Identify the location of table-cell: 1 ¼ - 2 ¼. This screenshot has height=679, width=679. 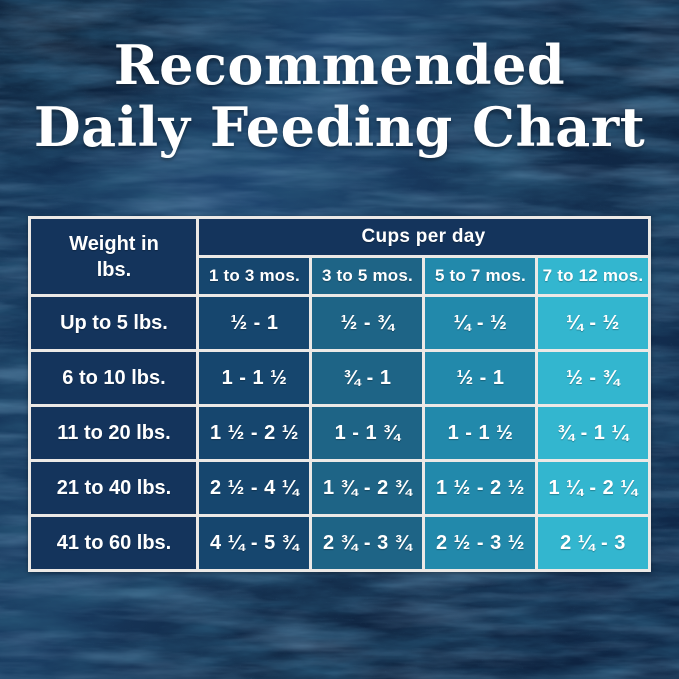
(593, 488).